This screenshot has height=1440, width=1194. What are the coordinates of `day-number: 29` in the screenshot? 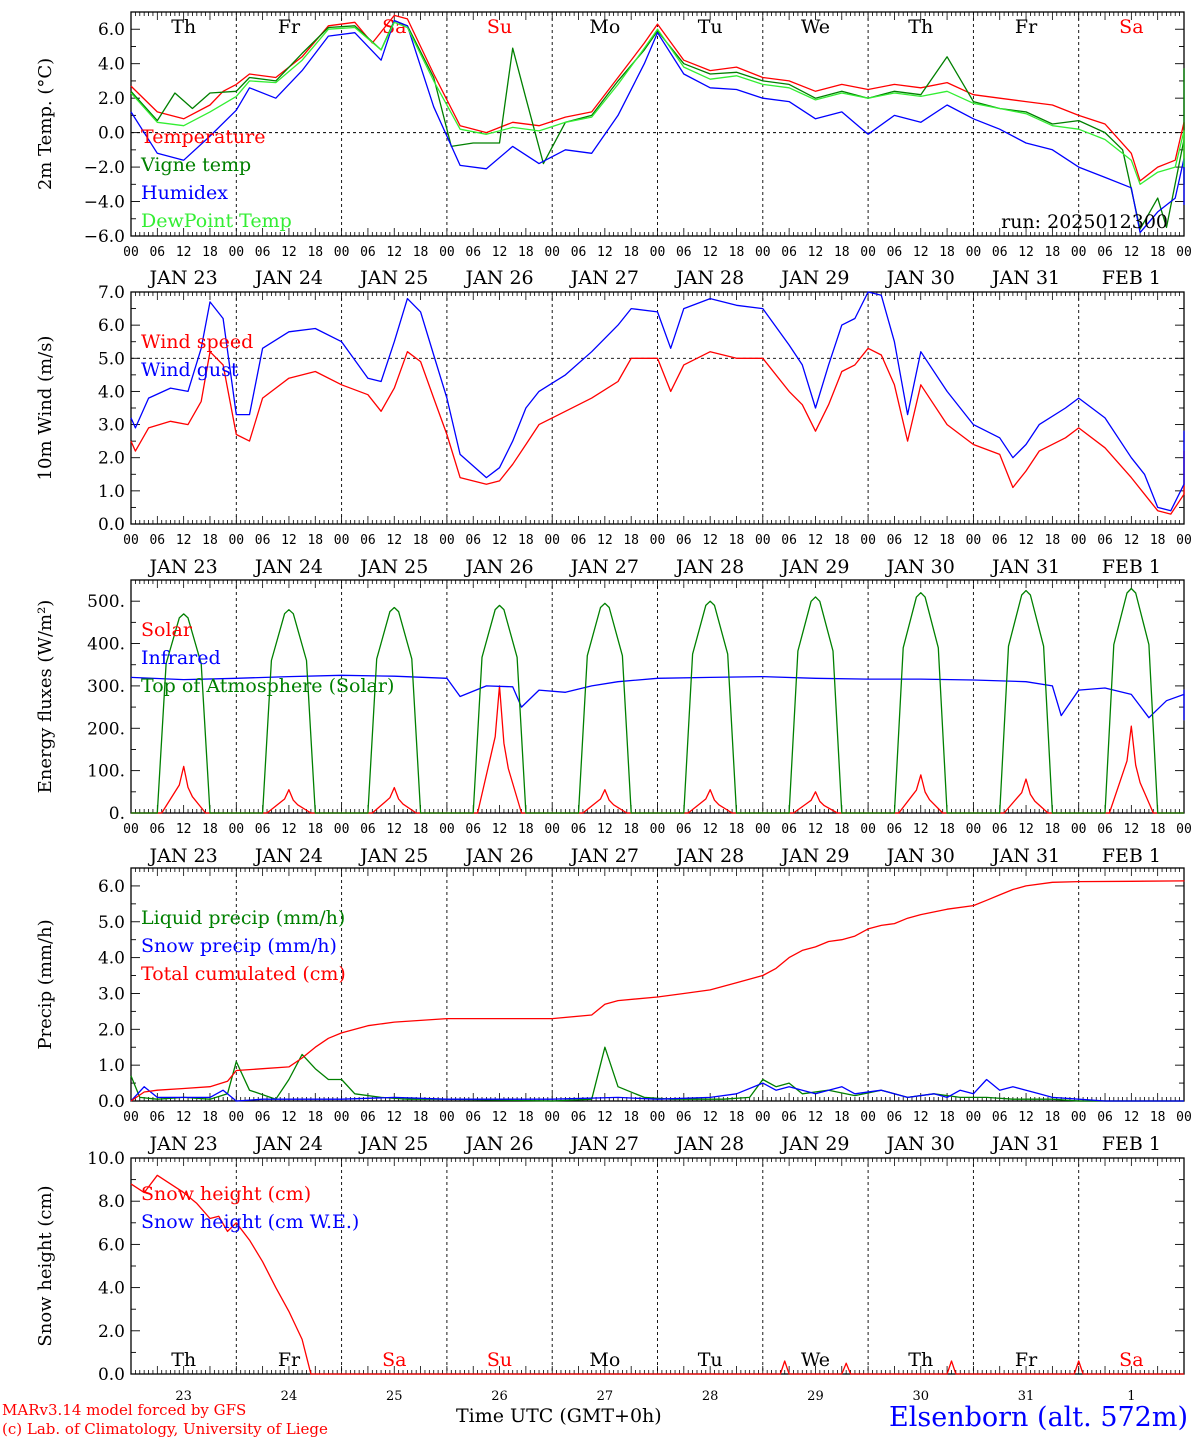 It's located at (815, 1396).